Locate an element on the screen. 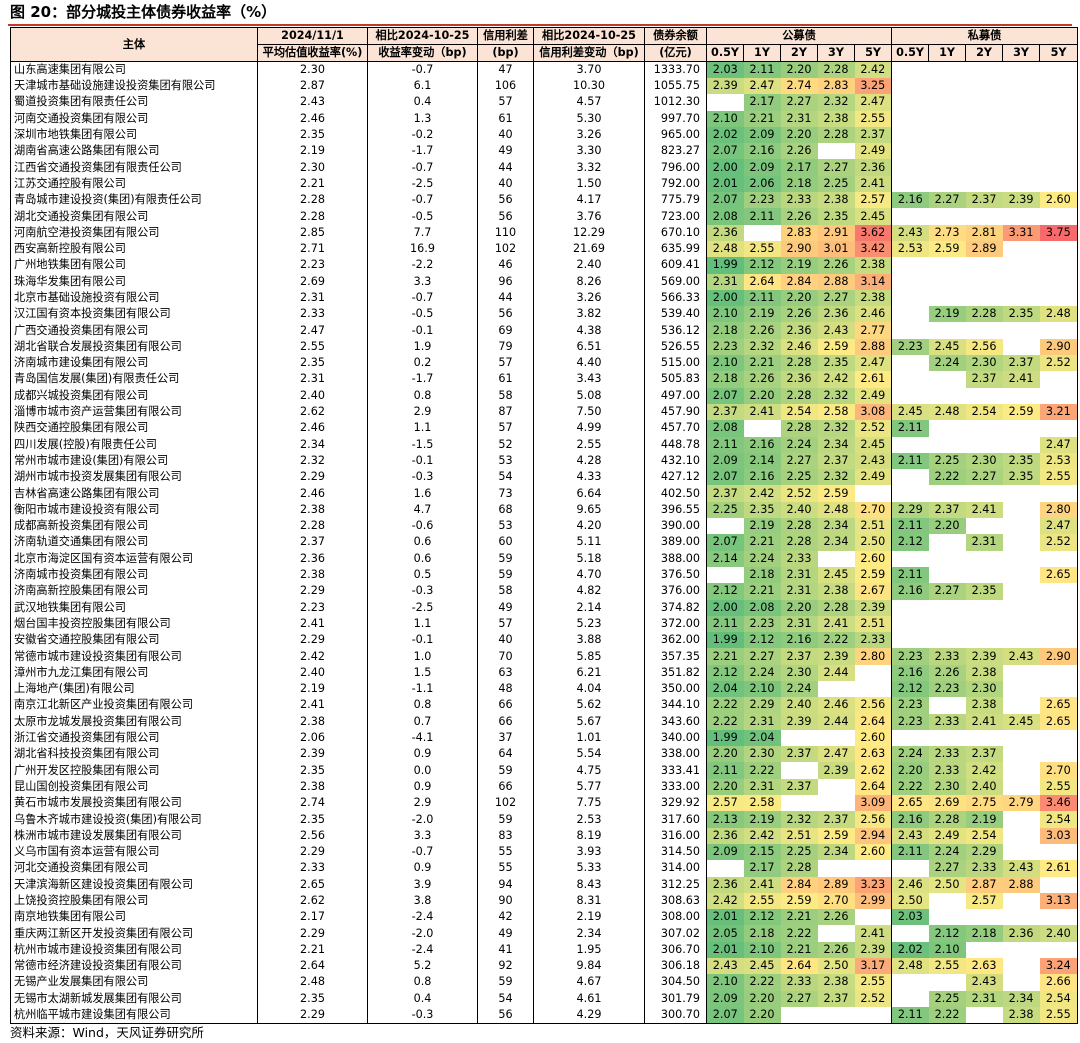 This screenshot has width=1080, height=1043. public-yield-cell: 2.27 is located at coordinates (762, 656).